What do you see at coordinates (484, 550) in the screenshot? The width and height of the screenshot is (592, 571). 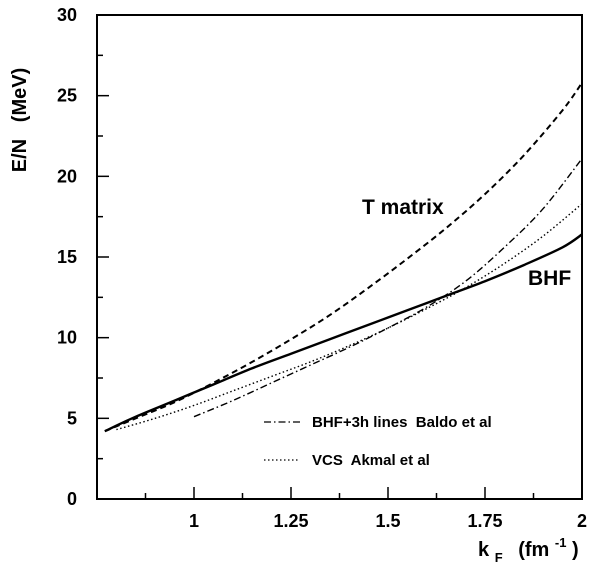 I see `x-axis-title-main: k` at bounding box center [484, 550].